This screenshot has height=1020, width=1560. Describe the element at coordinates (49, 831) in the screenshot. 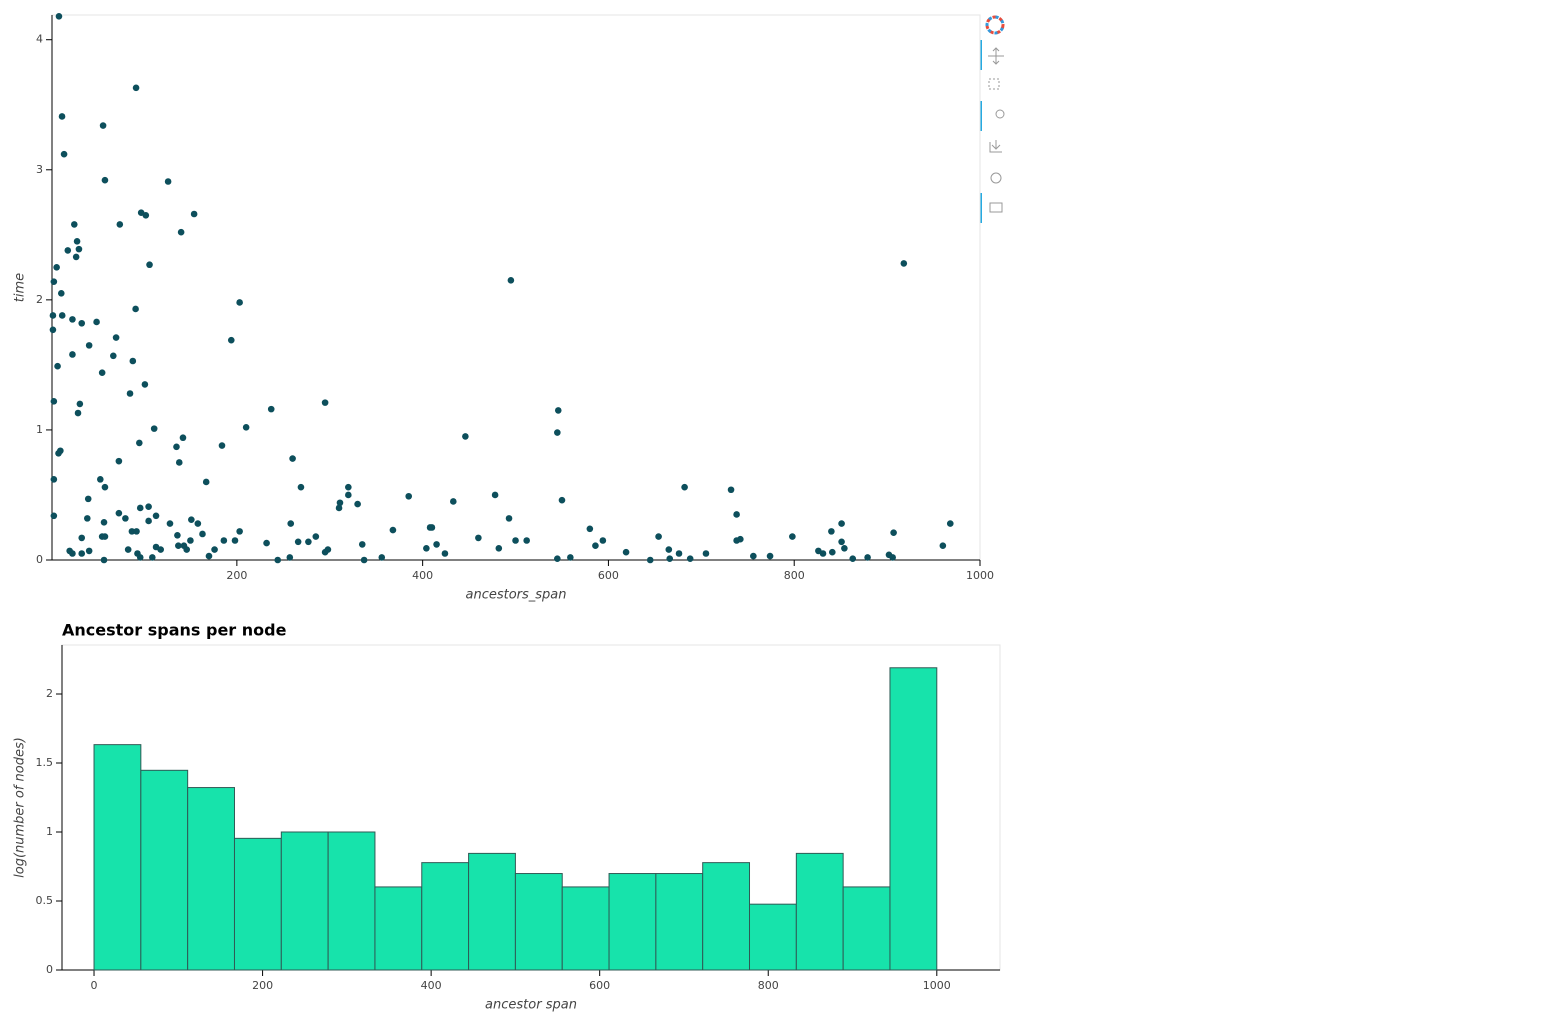

I see `y-tick-label: 1` at that location.